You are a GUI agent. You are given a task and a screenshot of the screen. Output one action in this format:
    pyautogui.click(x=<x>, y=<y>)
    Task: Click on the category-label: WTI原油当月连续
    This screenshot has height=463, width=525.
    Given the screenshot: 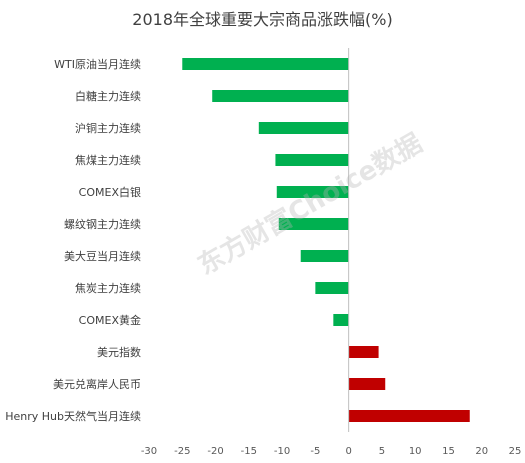 What is the action you would take?
    pyautogui.click(x=97, y=64)
    